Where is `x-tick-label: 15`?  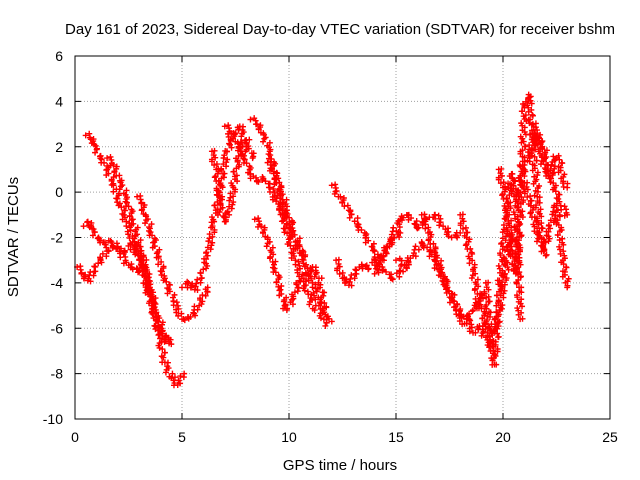
x-tick-label: 15 is located at coordinates (396, 437).